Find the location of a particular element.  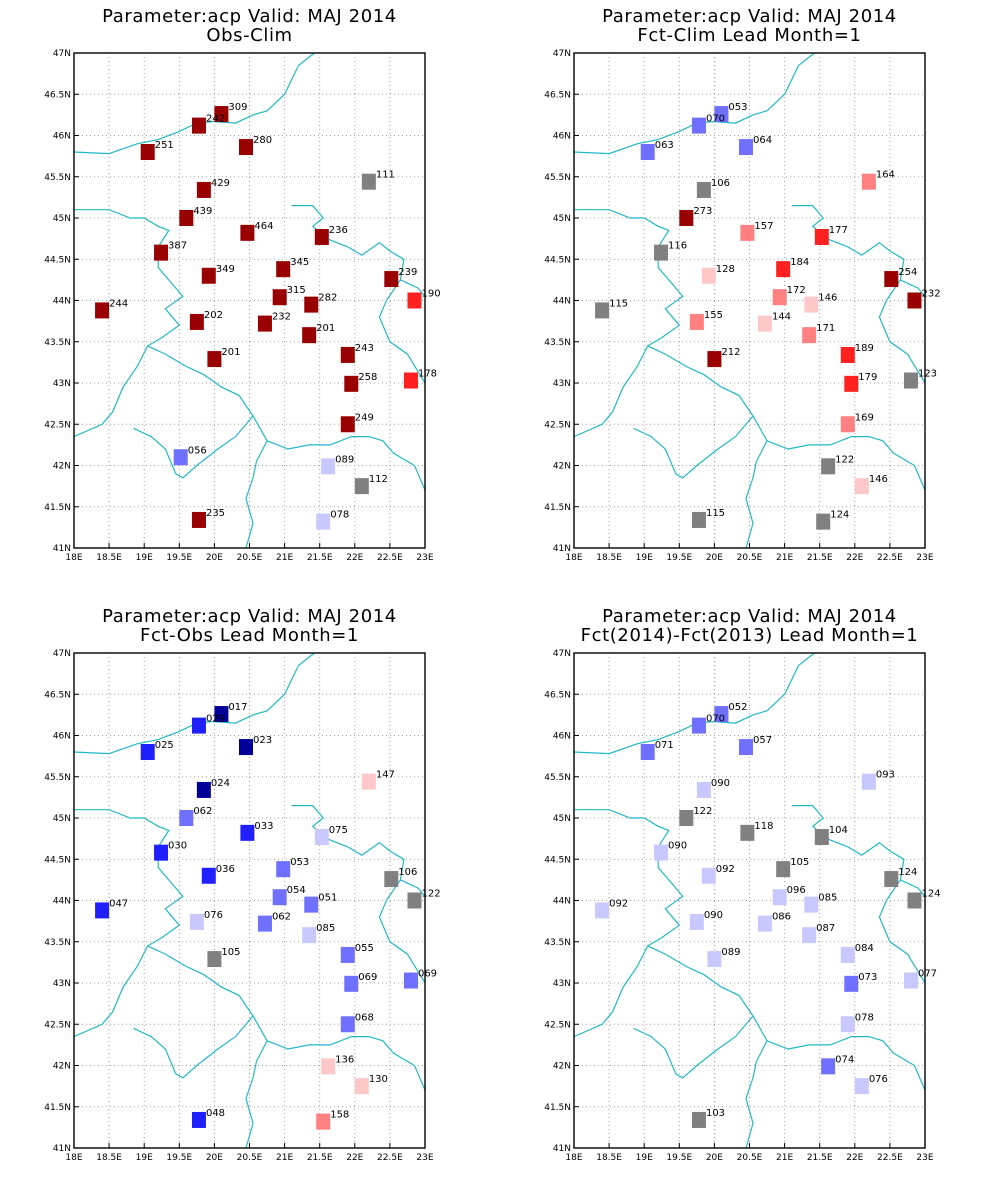

station-value-label: 069 is located at coordinates (367, 977).